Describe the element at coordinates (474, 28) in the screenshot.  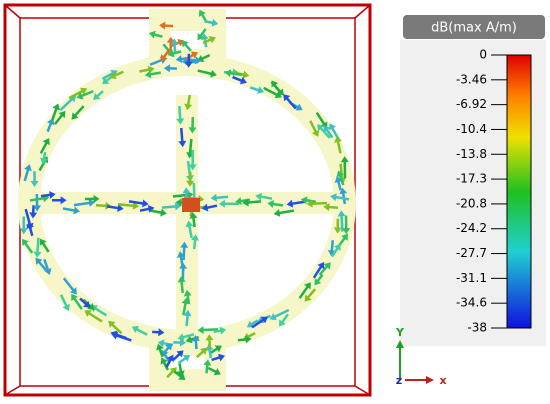
I see `colorbar-title: dB(max A/m)` at that location.